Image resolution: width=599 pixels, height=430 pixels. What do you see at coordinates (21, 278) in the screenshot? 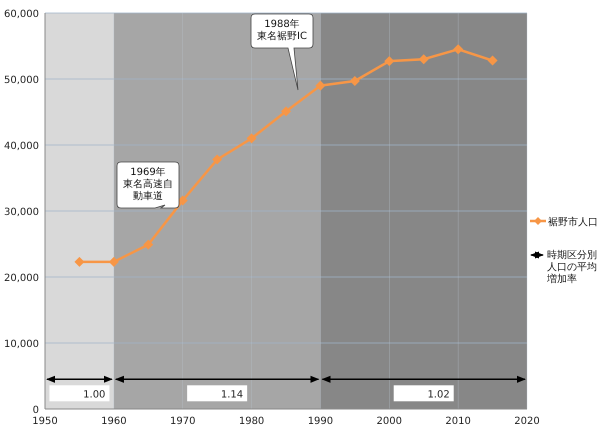
I see `y-tick-label: 20,000` at bounding box center [21, 278].